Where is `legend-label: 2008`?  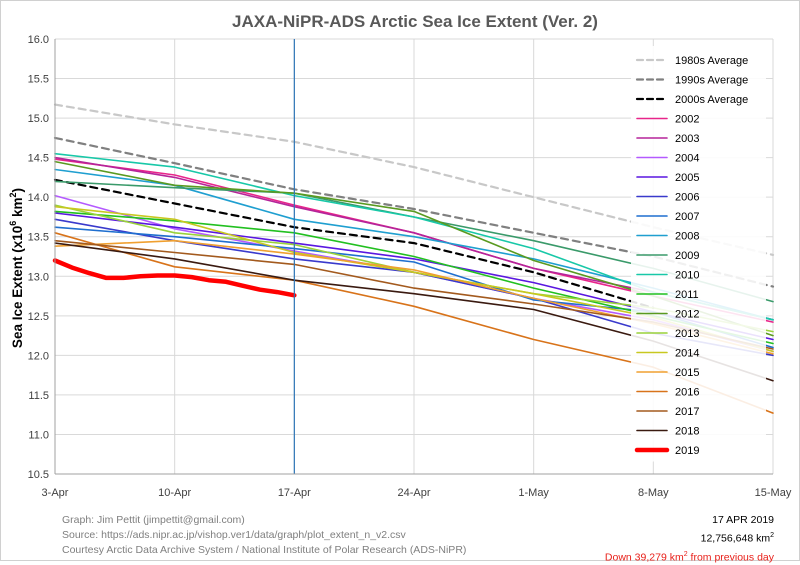 legend-label: 2008 is located at coordinates (687, 237).